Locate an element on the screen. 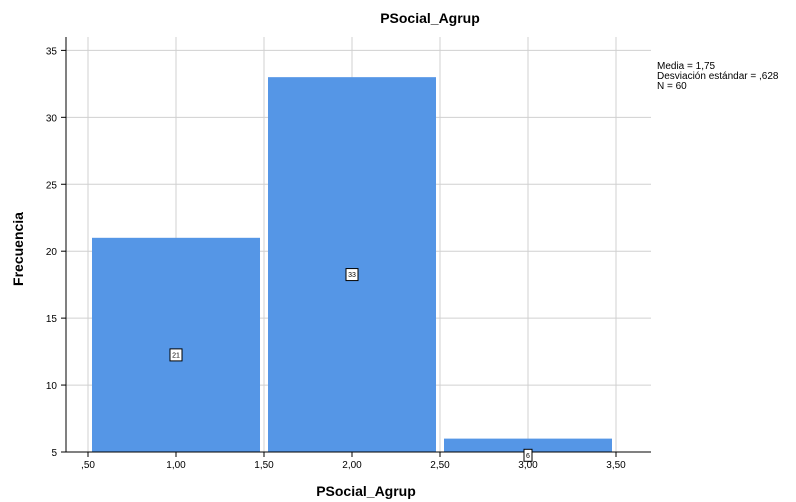  stats-std: Desviación estándar = ,628 is located at coordinates (718, 76).